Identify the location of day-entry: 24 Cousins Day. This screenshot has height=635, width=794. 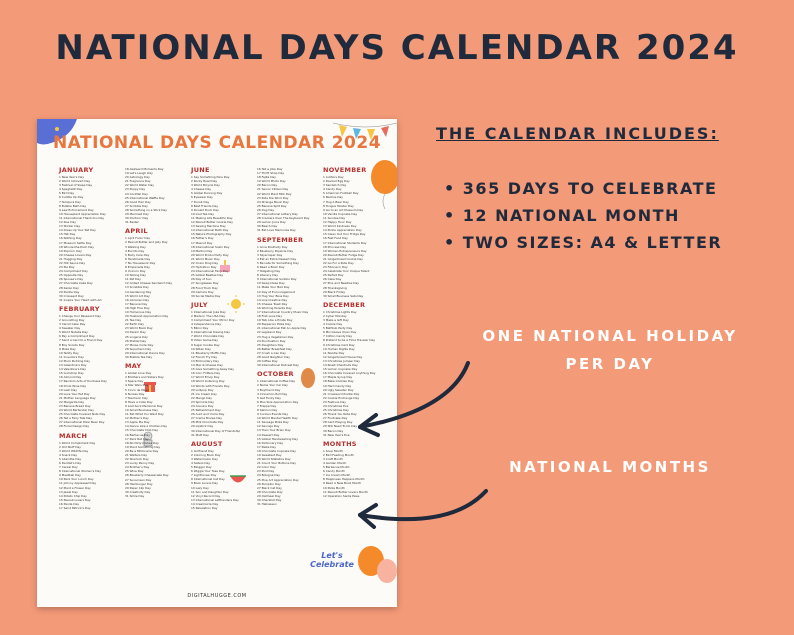
(202, 405).